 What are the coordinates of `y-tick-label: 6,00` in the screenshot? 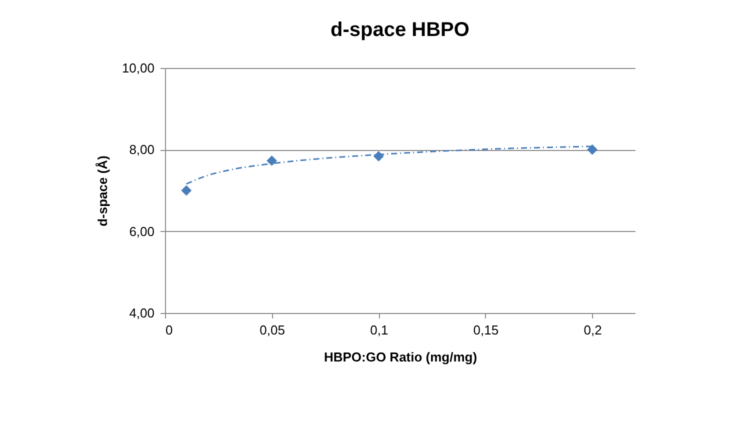 It's located at (141, 231).